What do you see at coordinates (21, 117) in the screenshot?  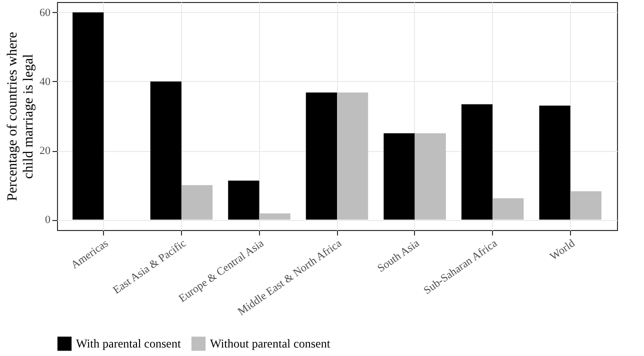 I see `y-axis-title: Percentage of countries where child marriage is legal` at bounding box center [21, 117].